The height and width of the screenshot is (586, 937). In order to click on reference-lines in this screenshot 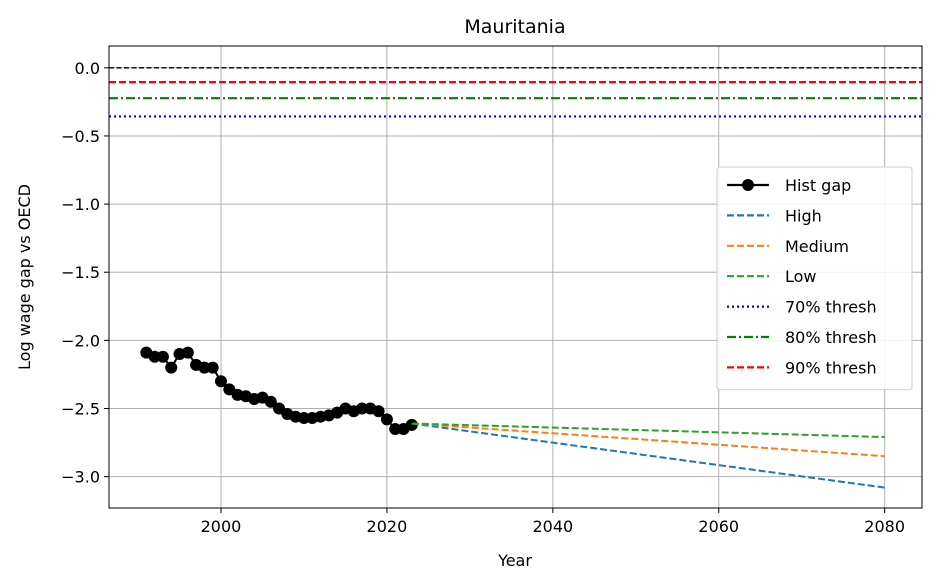, I will do `click(515, 92)`.